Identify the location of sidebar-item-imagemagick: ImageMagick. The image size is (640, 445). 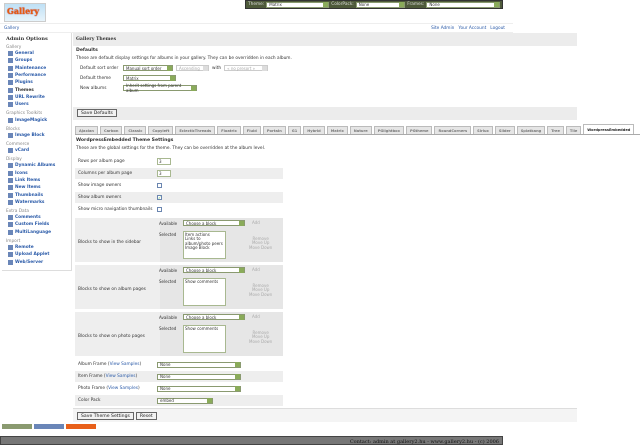
(36, 119).